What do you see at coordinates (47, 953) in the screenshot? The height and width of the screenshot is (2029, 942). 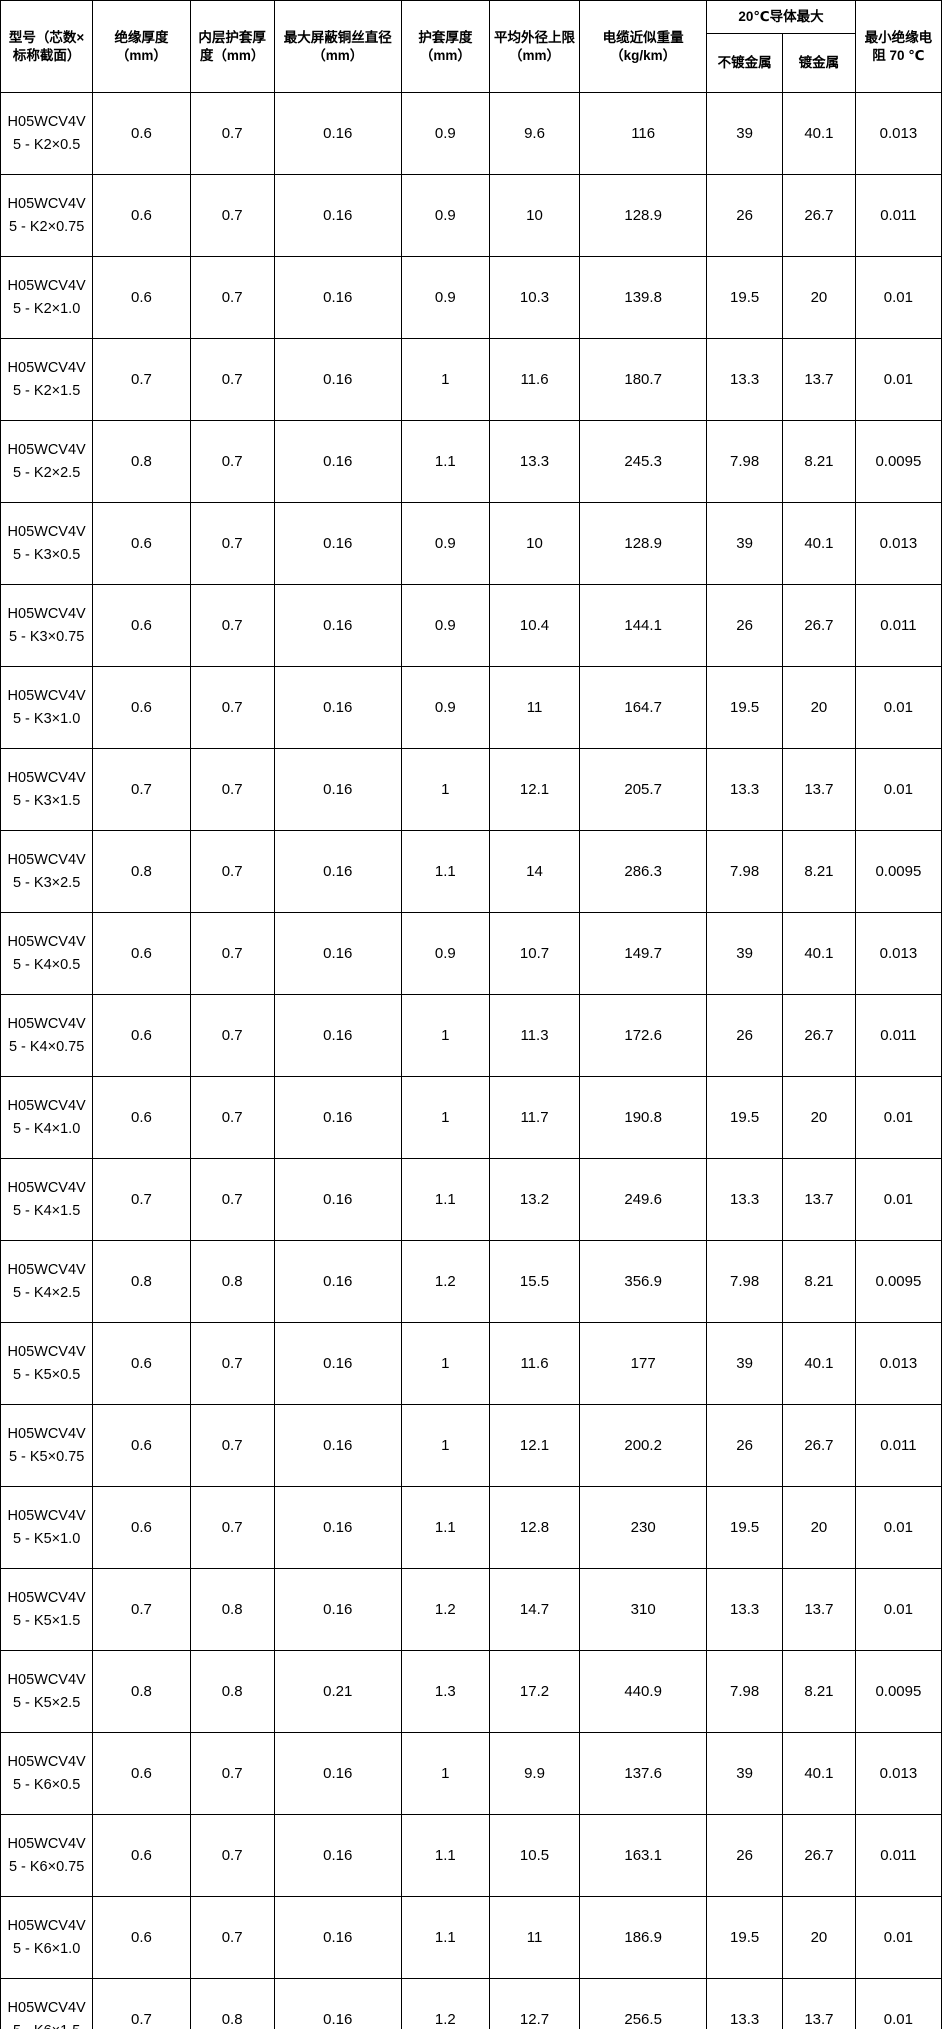 I see `cell-model: H05WCV4V5 - K4×0.5` at bounding box center [47, 953].